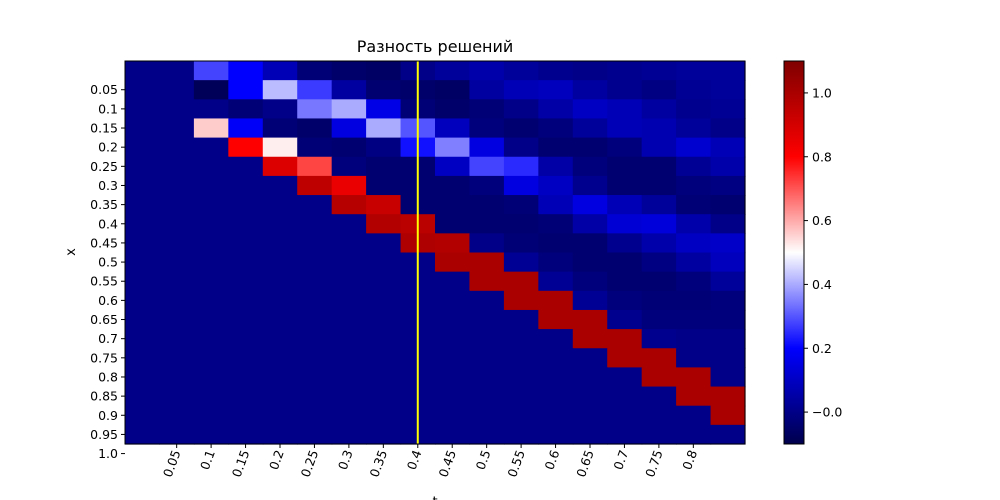  What do you see at coordinates (827, 412) in the screenshot?
I see `colorbar-tick-label: −0.0` at bounding box center [827, 412].